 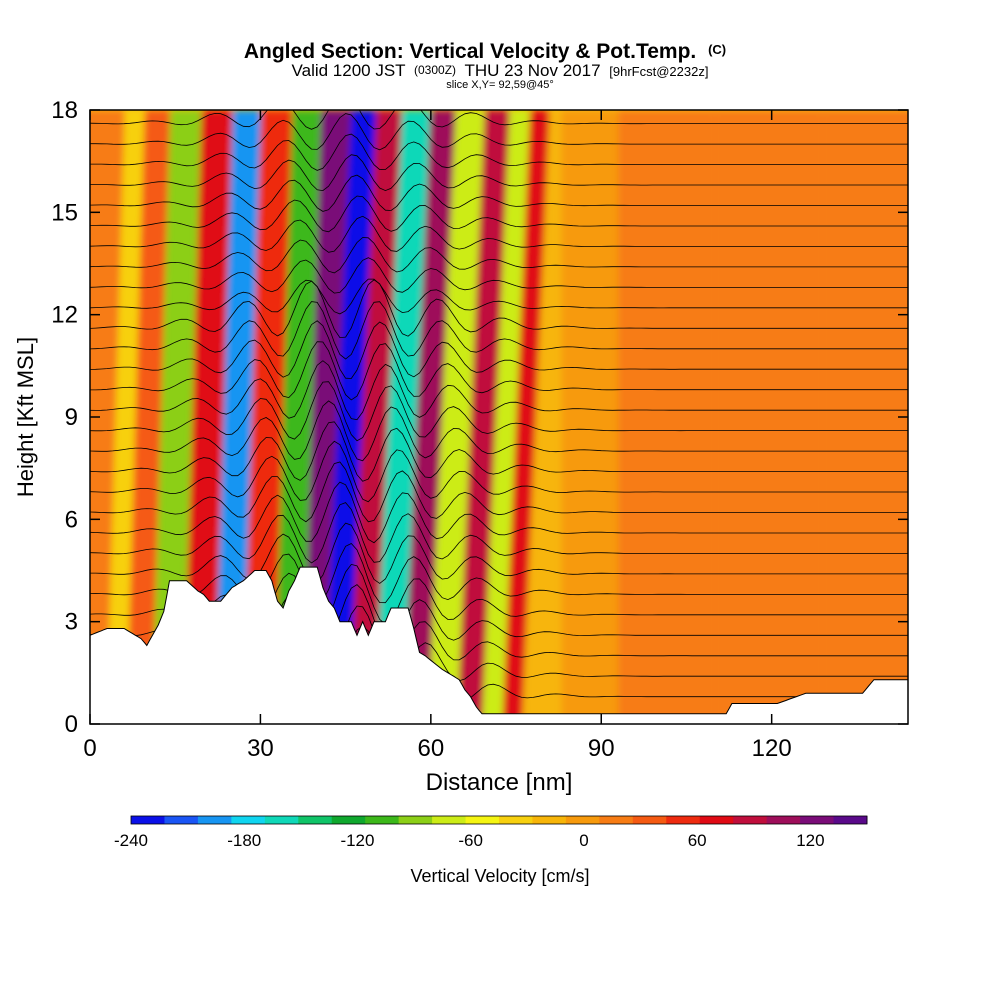 I want to click on colorbar-frame, so click(x=499, y=820).